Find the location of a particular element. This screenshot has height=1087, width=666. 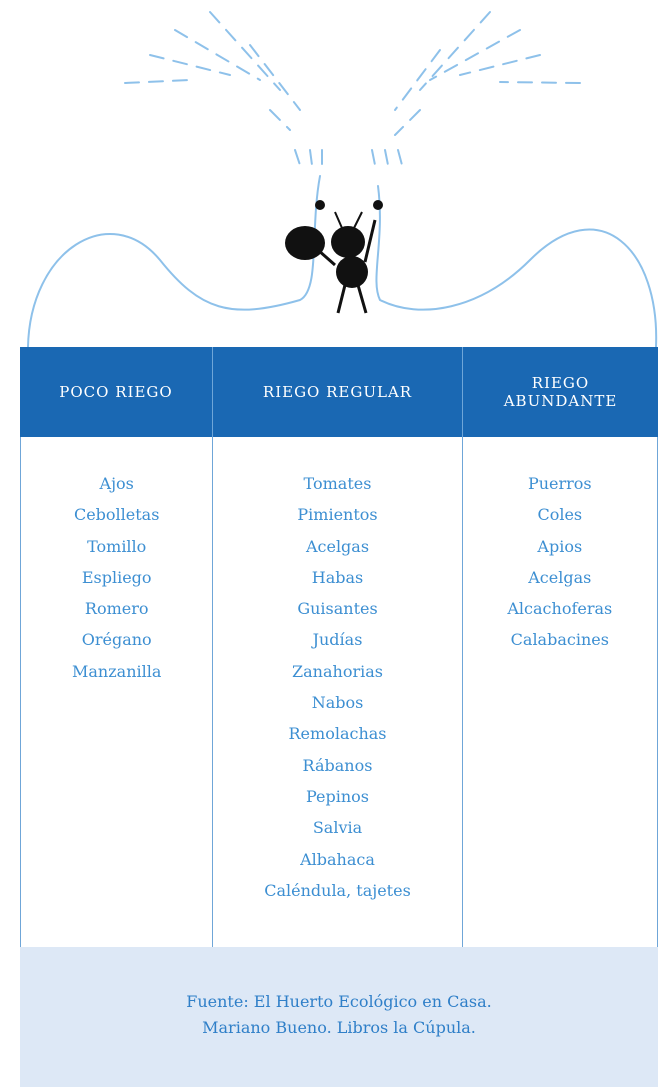

plant-item: Apios is located at coordinates (560, 546).